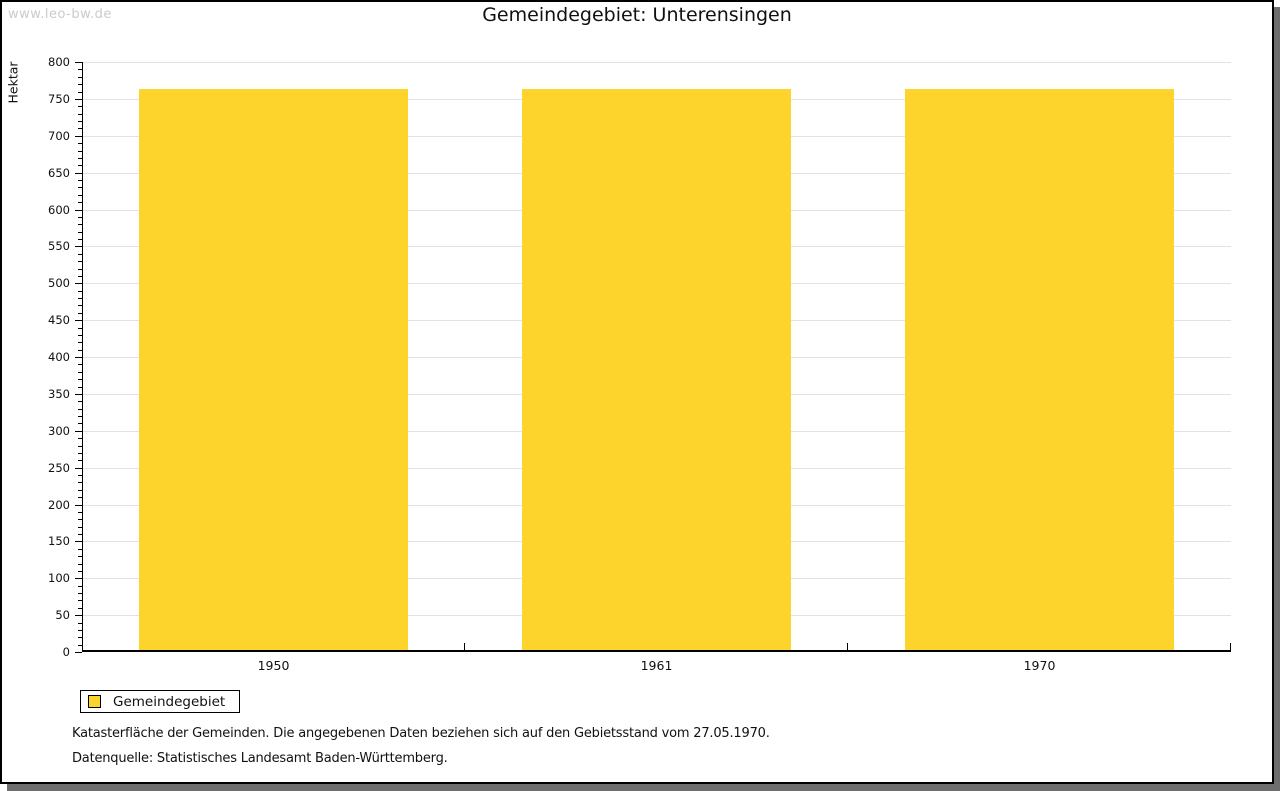 This screenshot has height=791, width=1280. What do you see at coordinates (59, 393) in the screenshot?
I see `y-tick-label: 350` at bounding box center [59, 393].